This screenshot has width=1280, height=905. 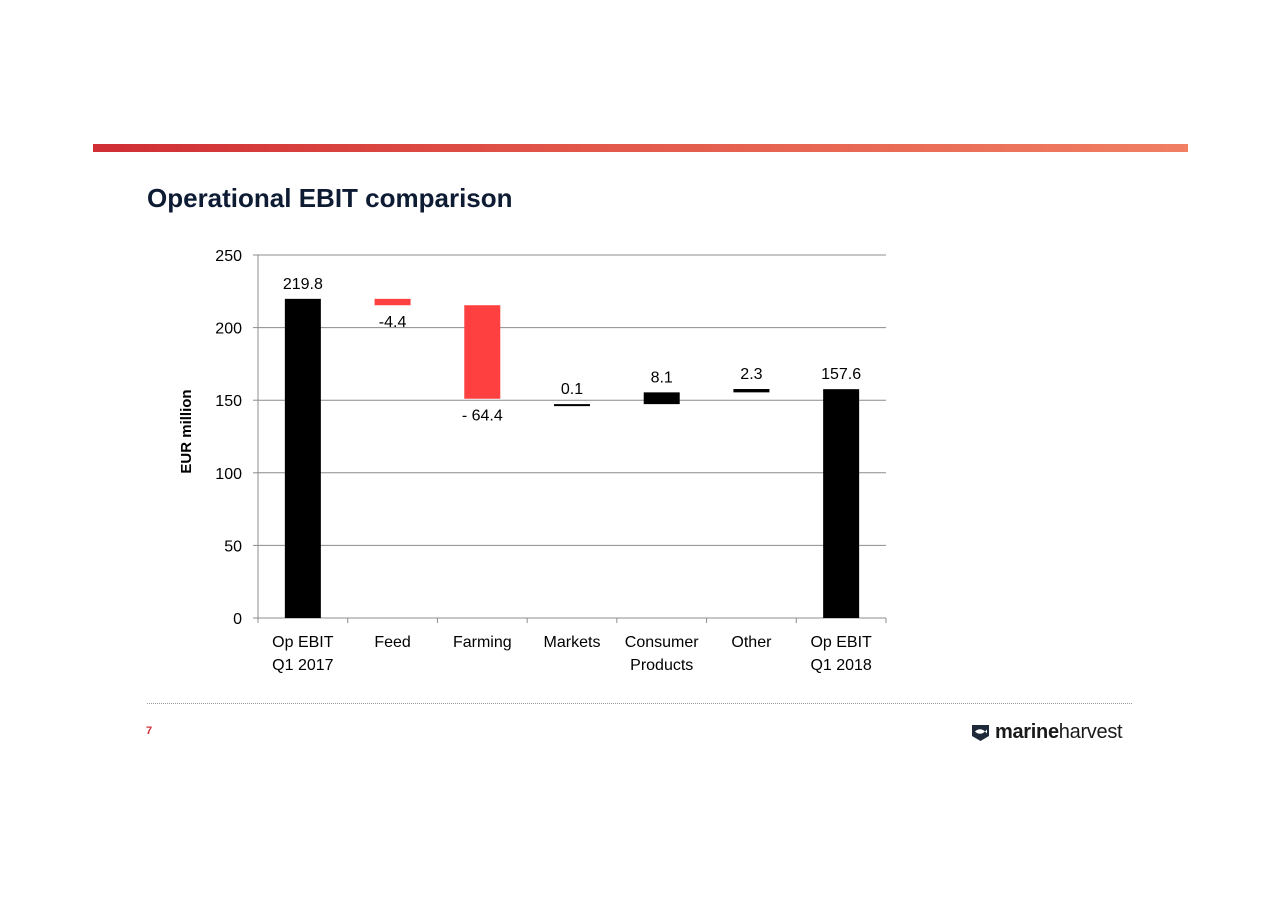 What do you see at coordinates (228, 474) in the screenshot?
I see `y-tick-label: 100` at bounding box center [228, 474].